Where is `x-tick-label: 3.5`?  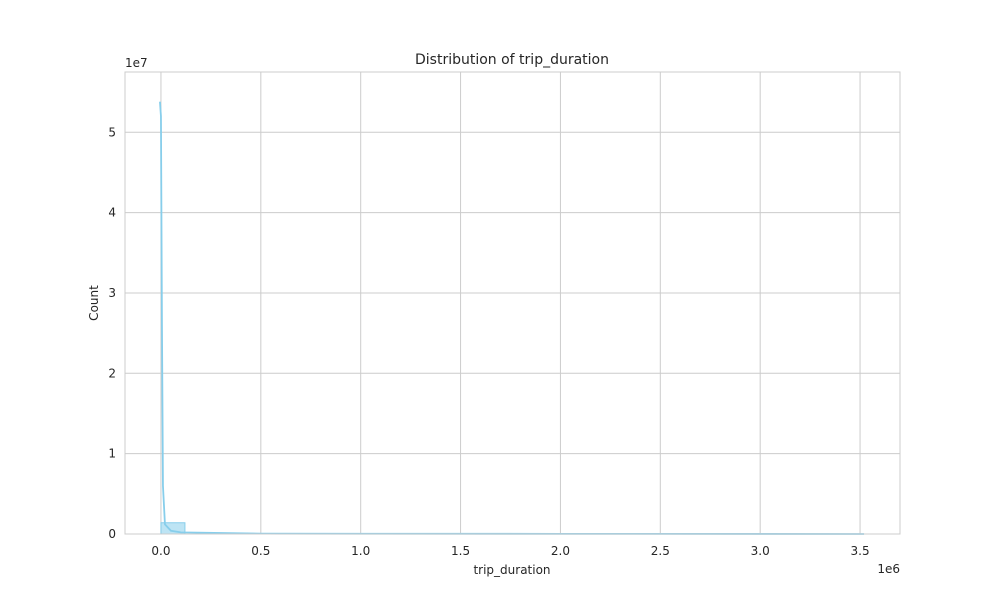 x-tick-label: 3.5 is located at coordinates (860, 551).